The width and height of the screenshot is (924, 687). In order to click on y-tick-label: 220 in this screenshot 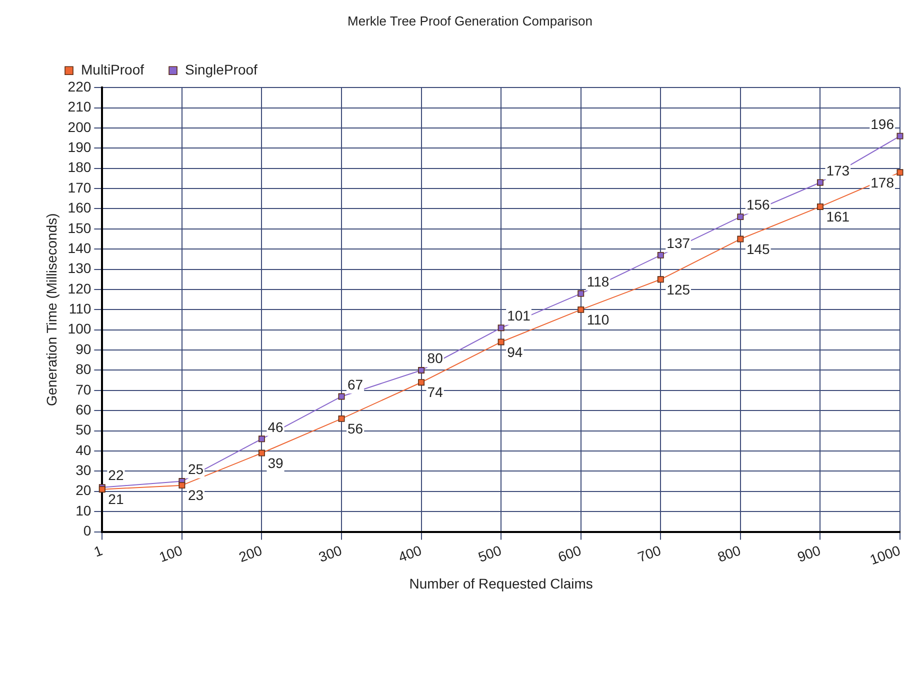, I will do `click(80, 86)`.